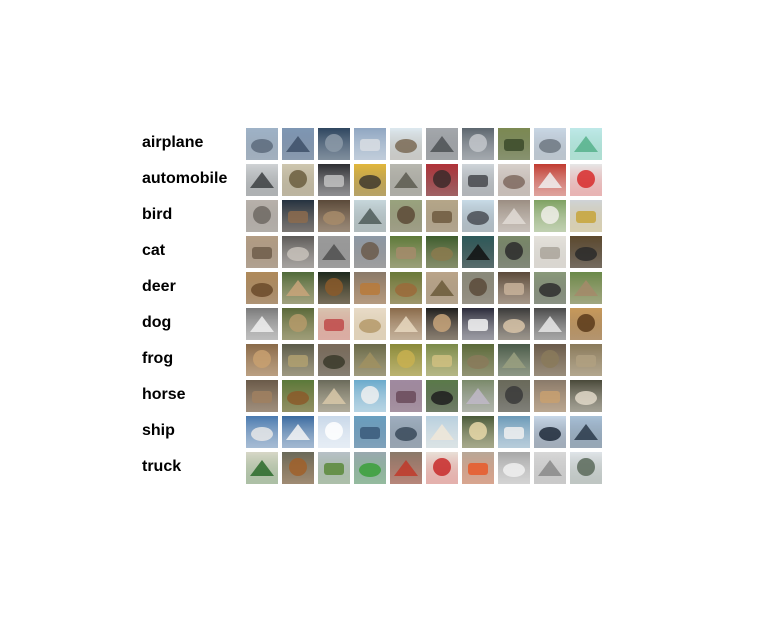  I want to click on class-label-cat: cat, so click(154, 250).